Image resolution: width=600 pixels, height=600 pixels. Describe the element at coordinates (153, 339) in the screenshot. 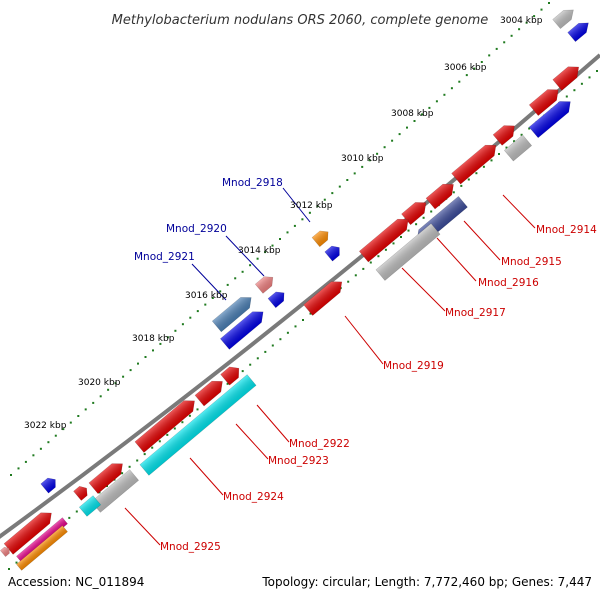

I see `kbp-label-3018: 3018 kbp` at that location.